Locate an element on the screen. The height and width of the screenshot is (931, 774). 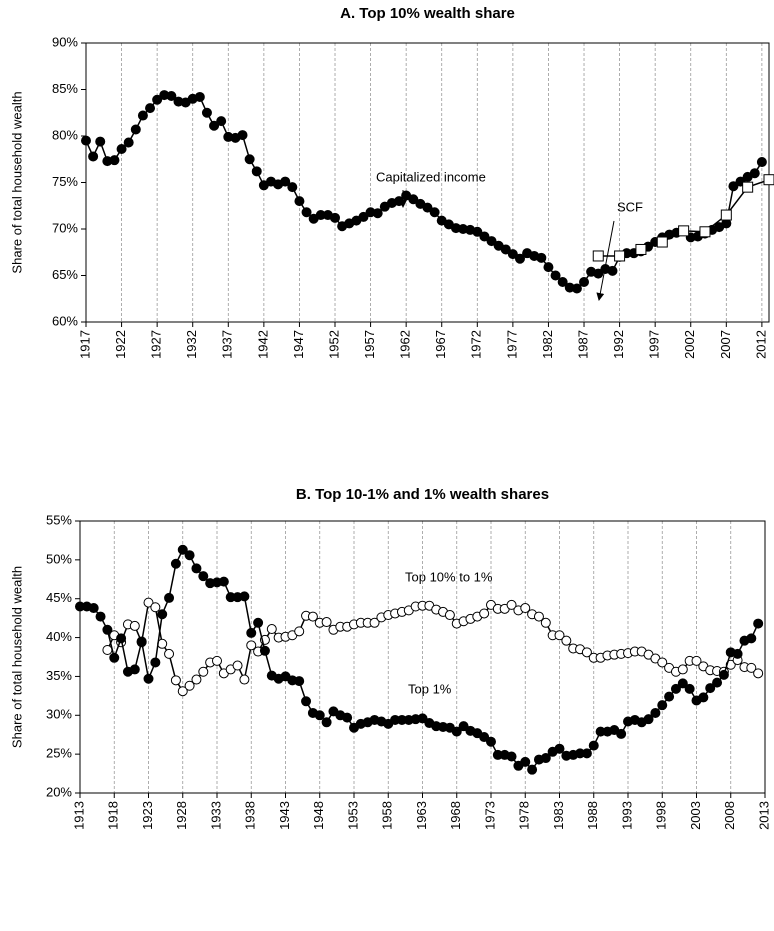
series-line is located at coordinates (432, 647).